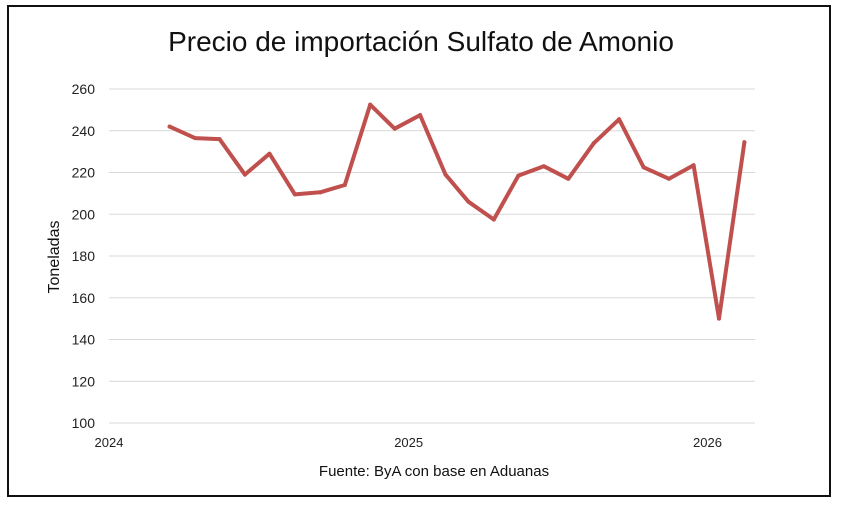  Describe the element at coordinates (84, 214) in the screenshot. I see `y-tick-label: 200` at that location.